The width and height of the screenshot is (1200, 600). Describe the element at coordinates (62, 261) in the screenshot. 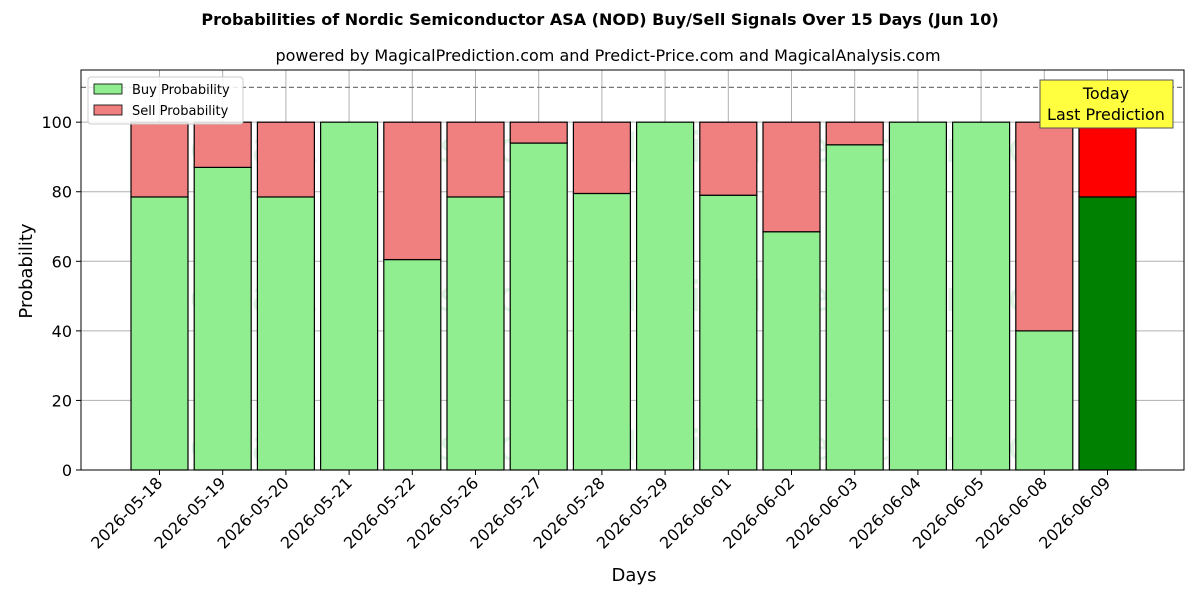

I see `y-tick-label: 60` at that location.